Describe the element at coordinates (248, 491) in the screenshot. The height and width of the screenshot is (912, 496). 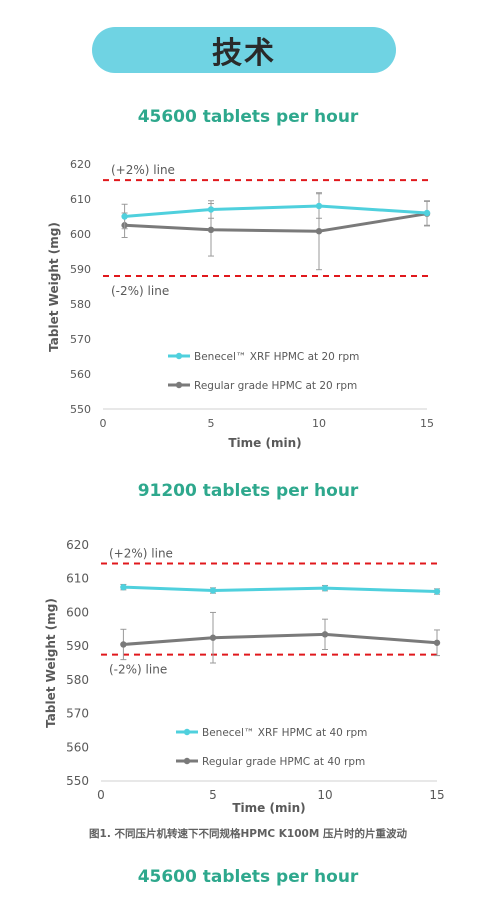
I see `heading-middle: 91200 tablets per hour` at that location.